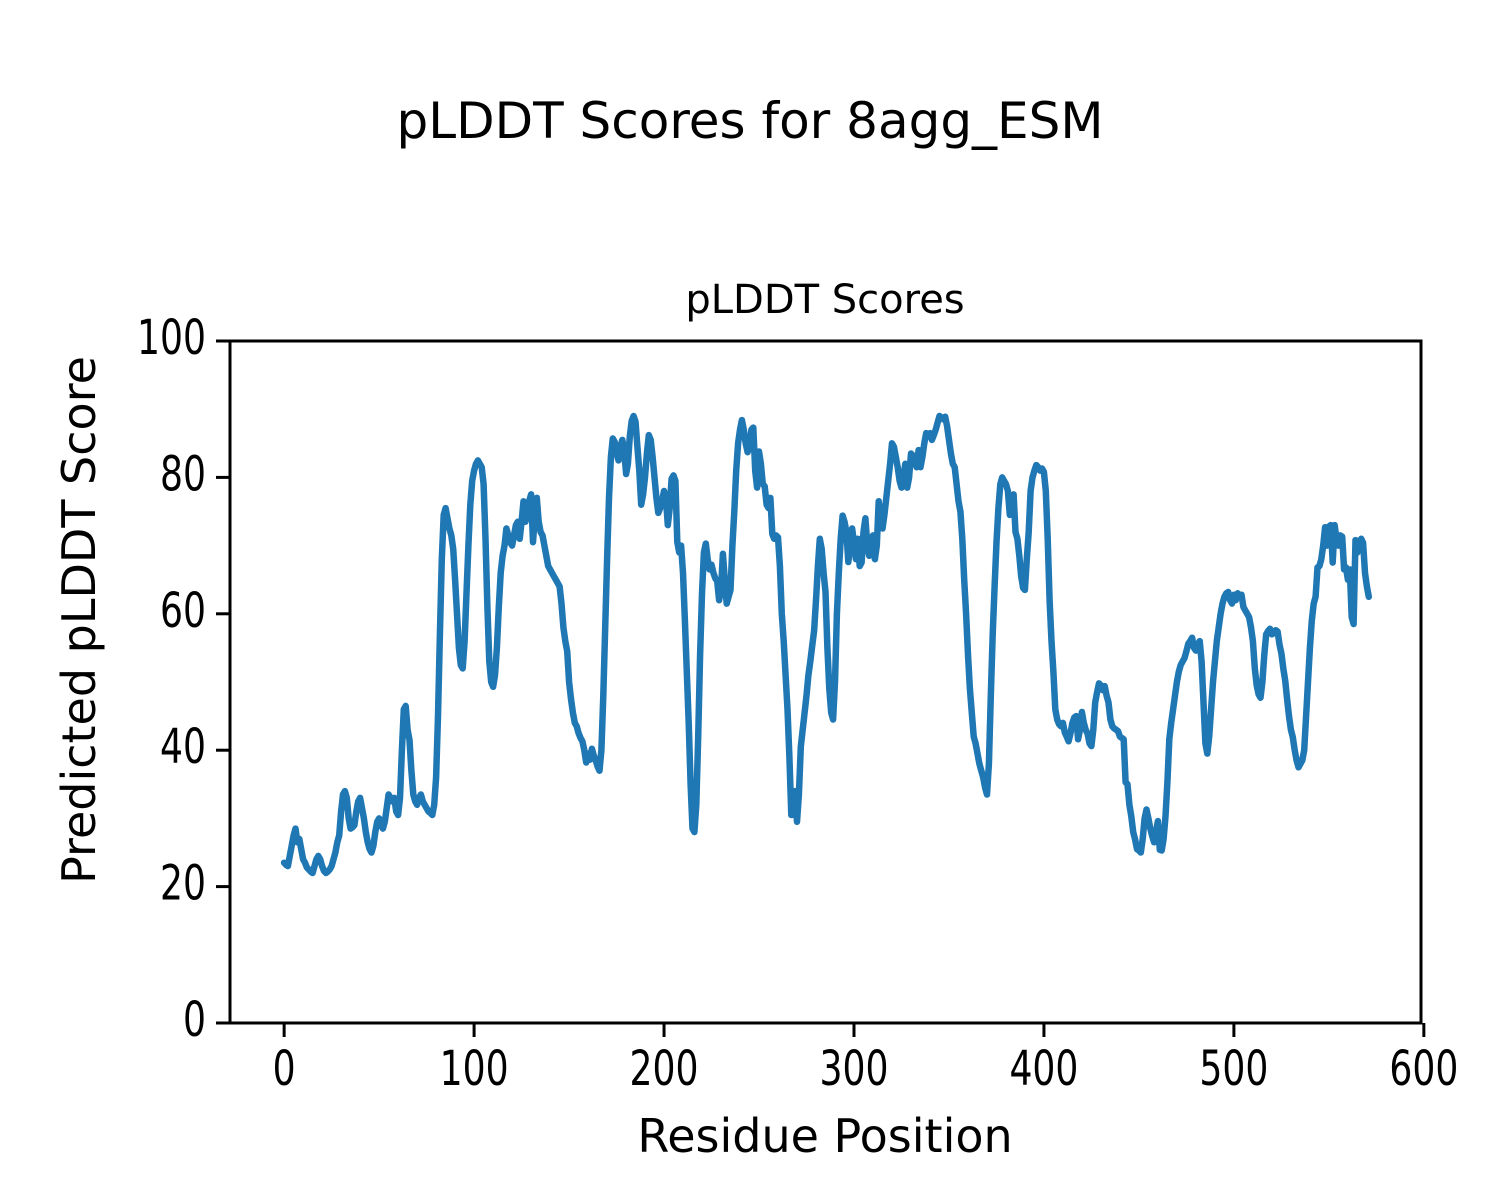 This screenshot has width=1500, height=1200. Describe the element at coordinates (1233, 1069) in the screenshot. I see `x-tick-label: 500` at that location.